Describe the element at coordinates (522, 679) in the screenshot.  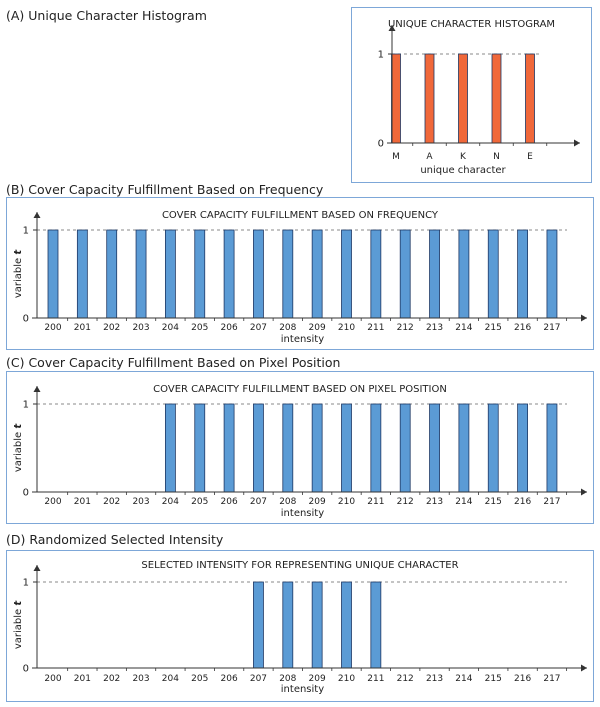
I see `x-tick-label: 216` at that location.